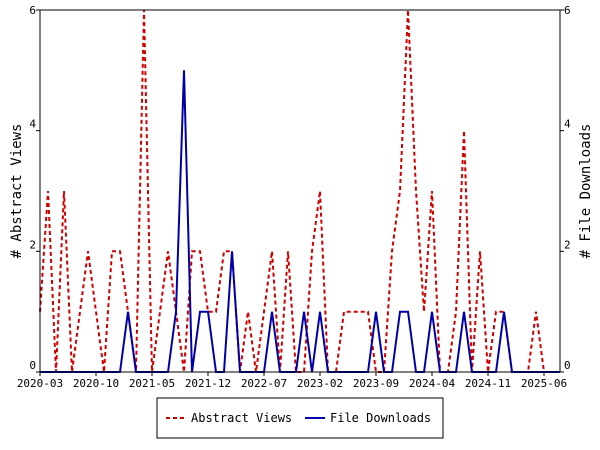 This screenshot has width=600, height=450. Describe the element at coordinates (544, 383) in the screenshot. I see `x-tick-label: 2025-06` at that location.